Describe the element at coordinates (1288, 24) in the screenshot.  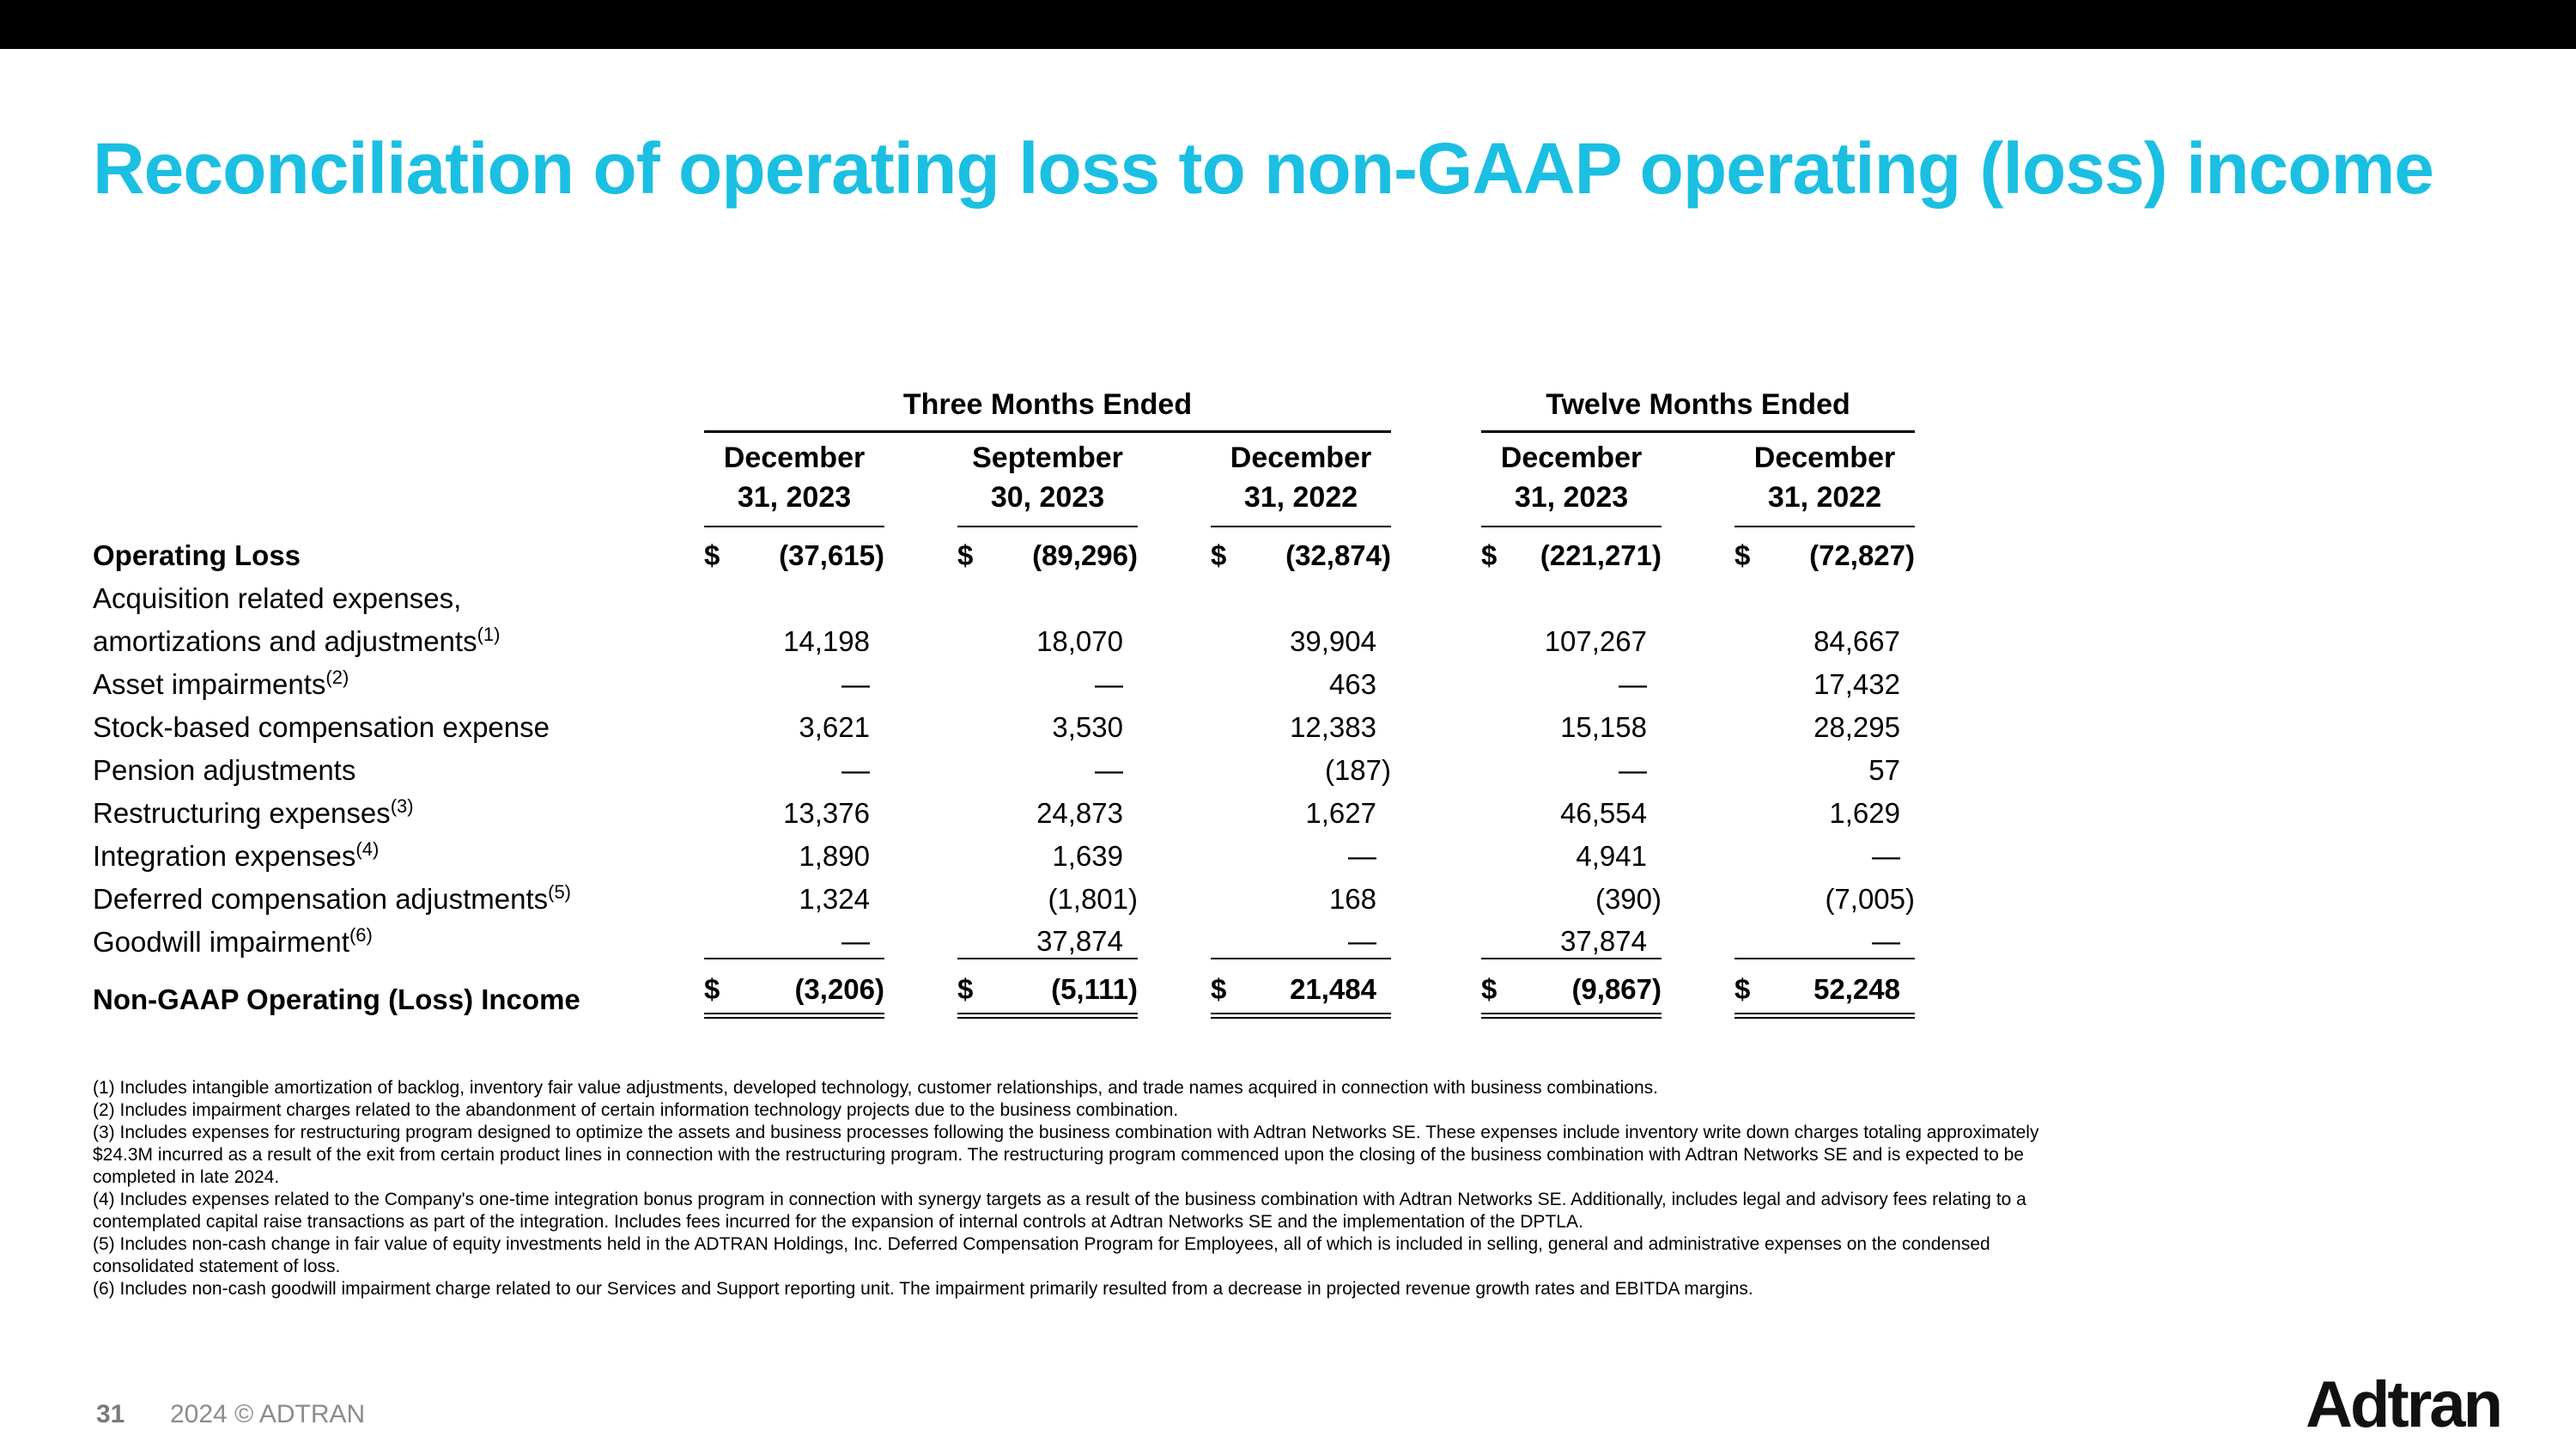
I see `top-black-bar` at that location.